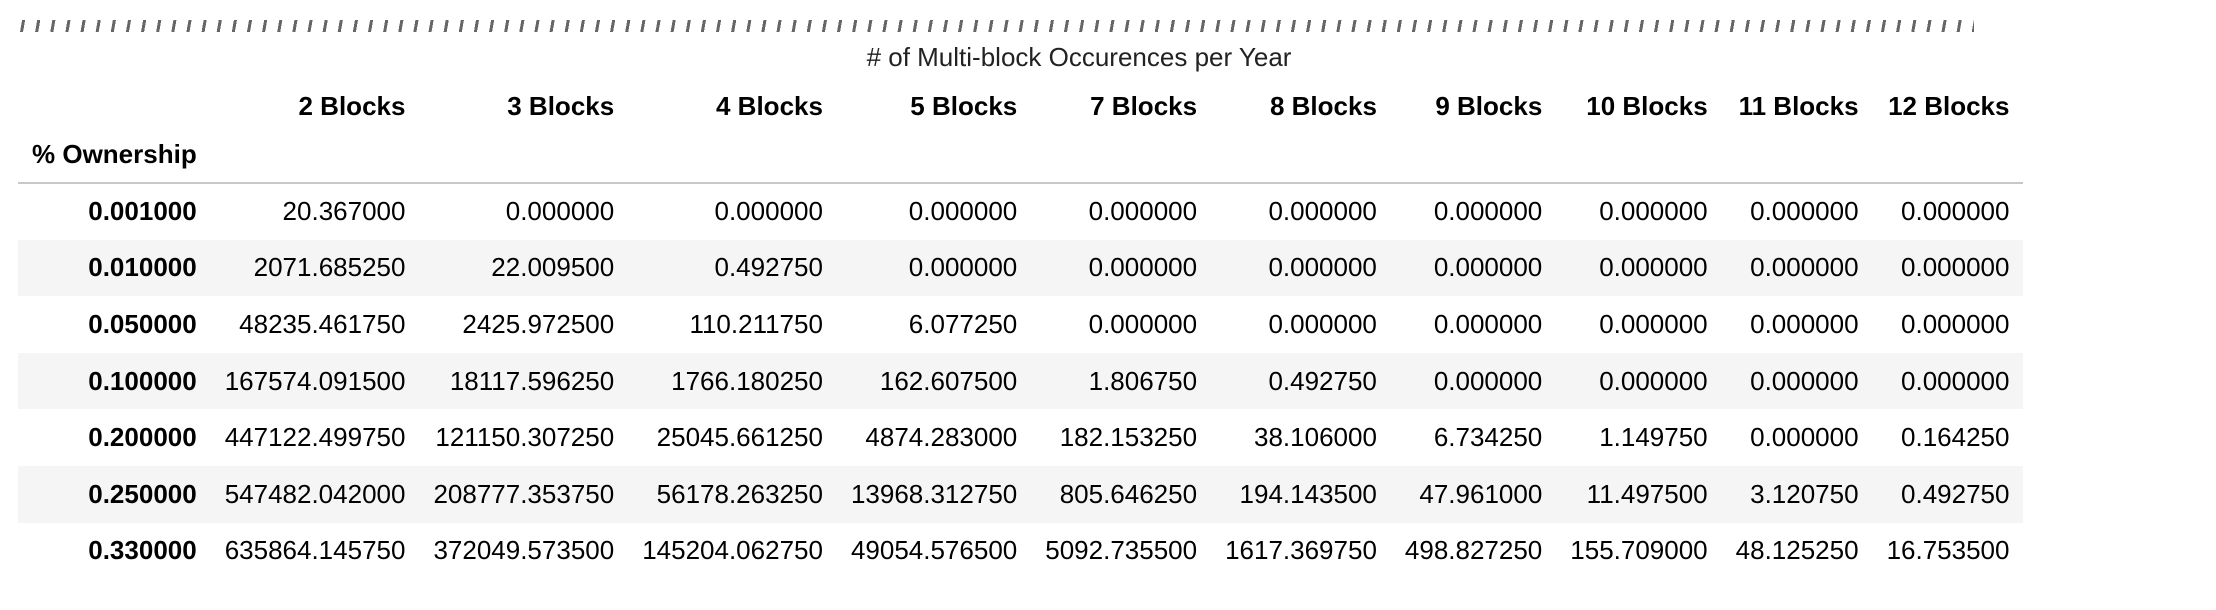 The width and height of the screenshot is (2216, 610). What do you see at coordinates (142, 550) in the screenshot?
I see `row-index: 0.330000` at bounding box center [142, 550].